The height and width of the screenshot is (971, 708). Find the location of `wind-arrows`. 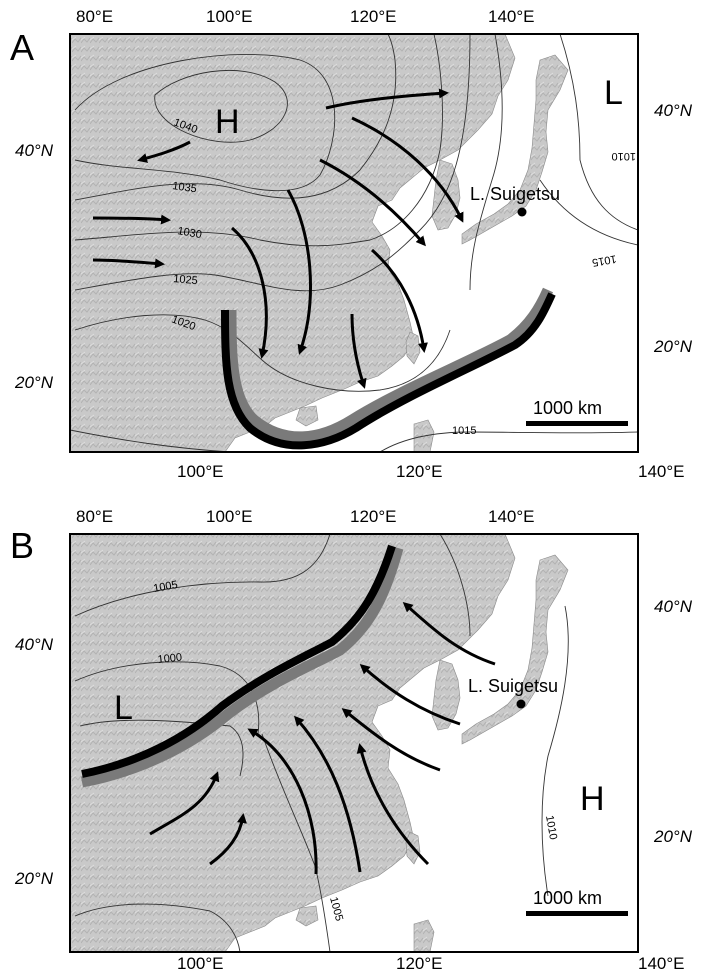

wind-arrows is located at coordinates (322, 738).